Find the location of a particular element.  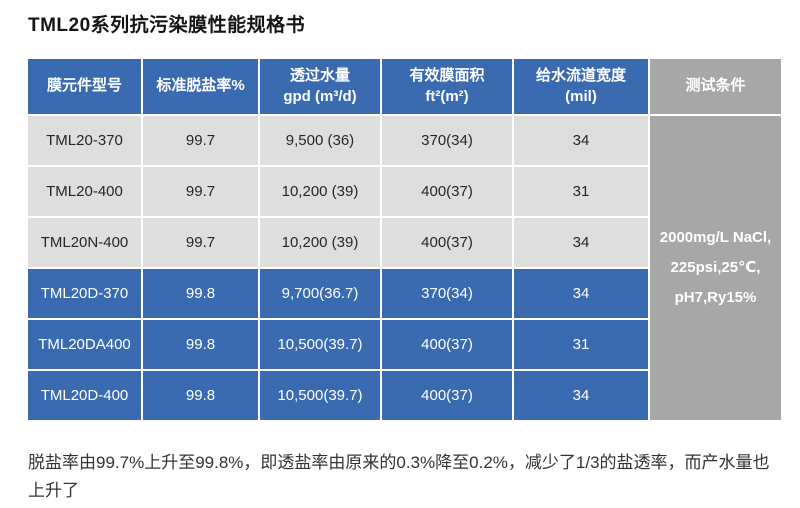

header-channel-label-line1: 给水流道宽度 is located at coordinates (580, 76).